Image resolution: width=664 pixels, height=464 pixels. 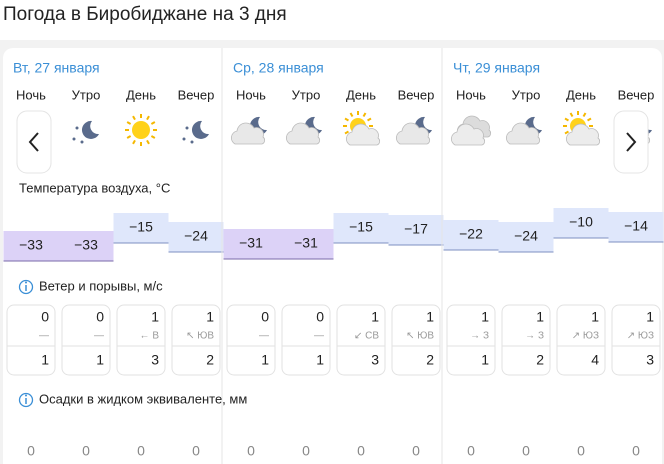 What do you see at coordinates (145, 14) in the screenshot?
I see `title: Погода в Биробиджане на 3 дня` at bounding box center [145, 14].